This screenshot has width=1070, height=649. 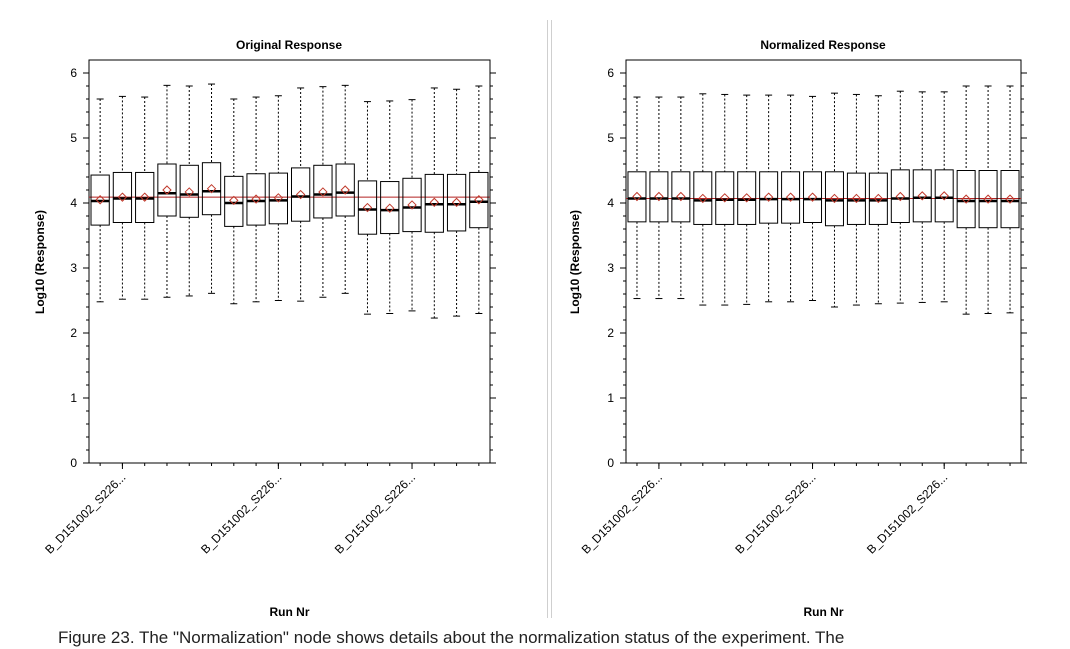 I want to click on y-tick-label: 4, so click(x=610, y=203).